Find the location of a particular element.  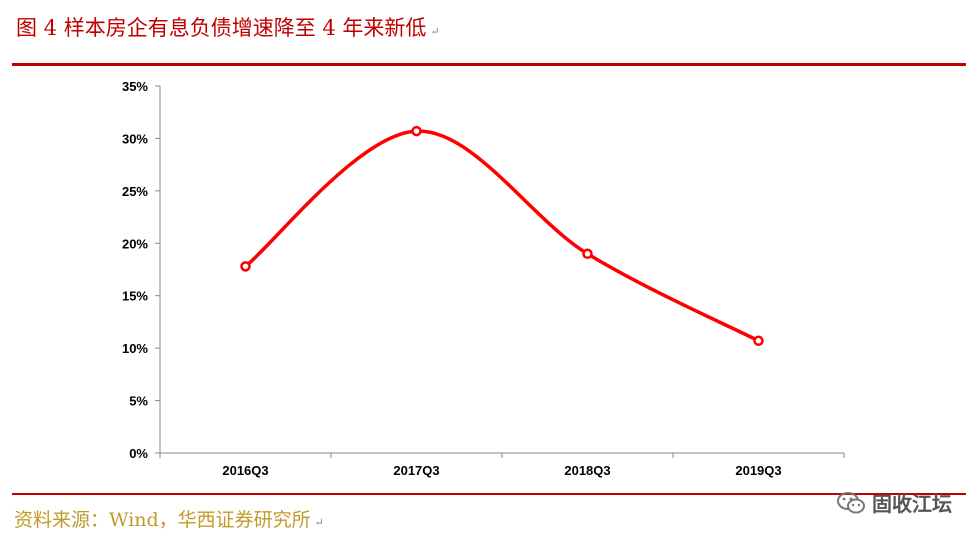

title-divider is located at coordinates (489, 64).